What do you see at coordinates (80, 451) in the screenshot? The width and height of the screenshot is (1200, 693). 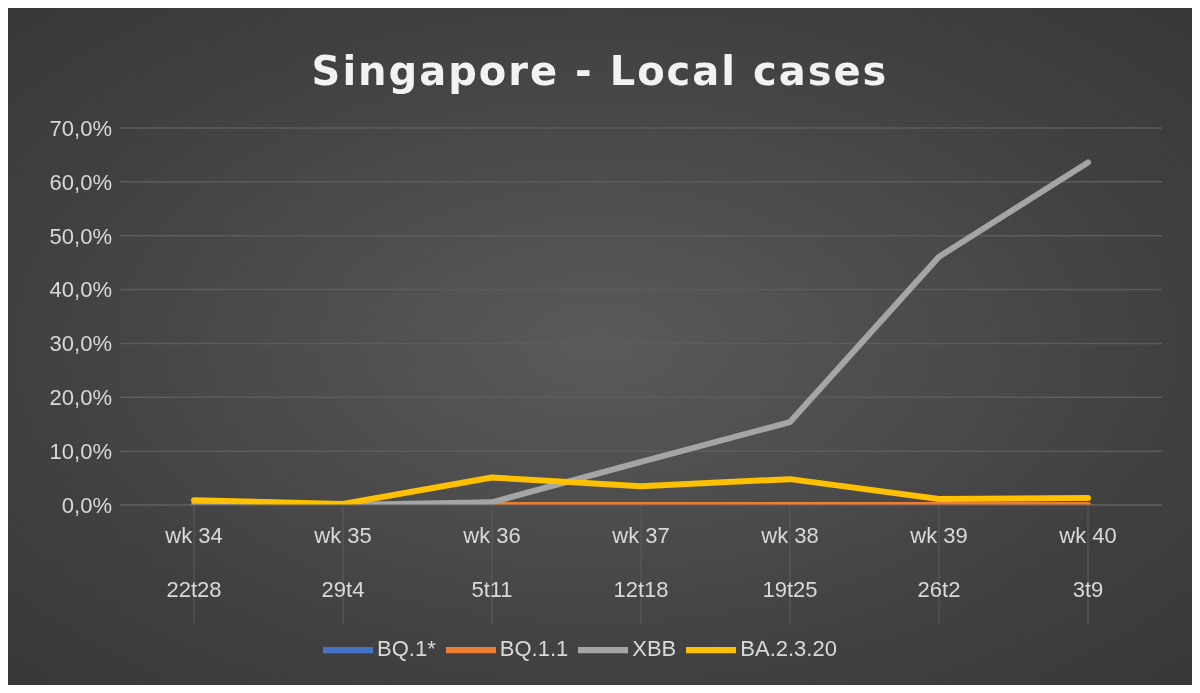 I see `y-tick-label: 10,0%` at bounding box center [80, 451].